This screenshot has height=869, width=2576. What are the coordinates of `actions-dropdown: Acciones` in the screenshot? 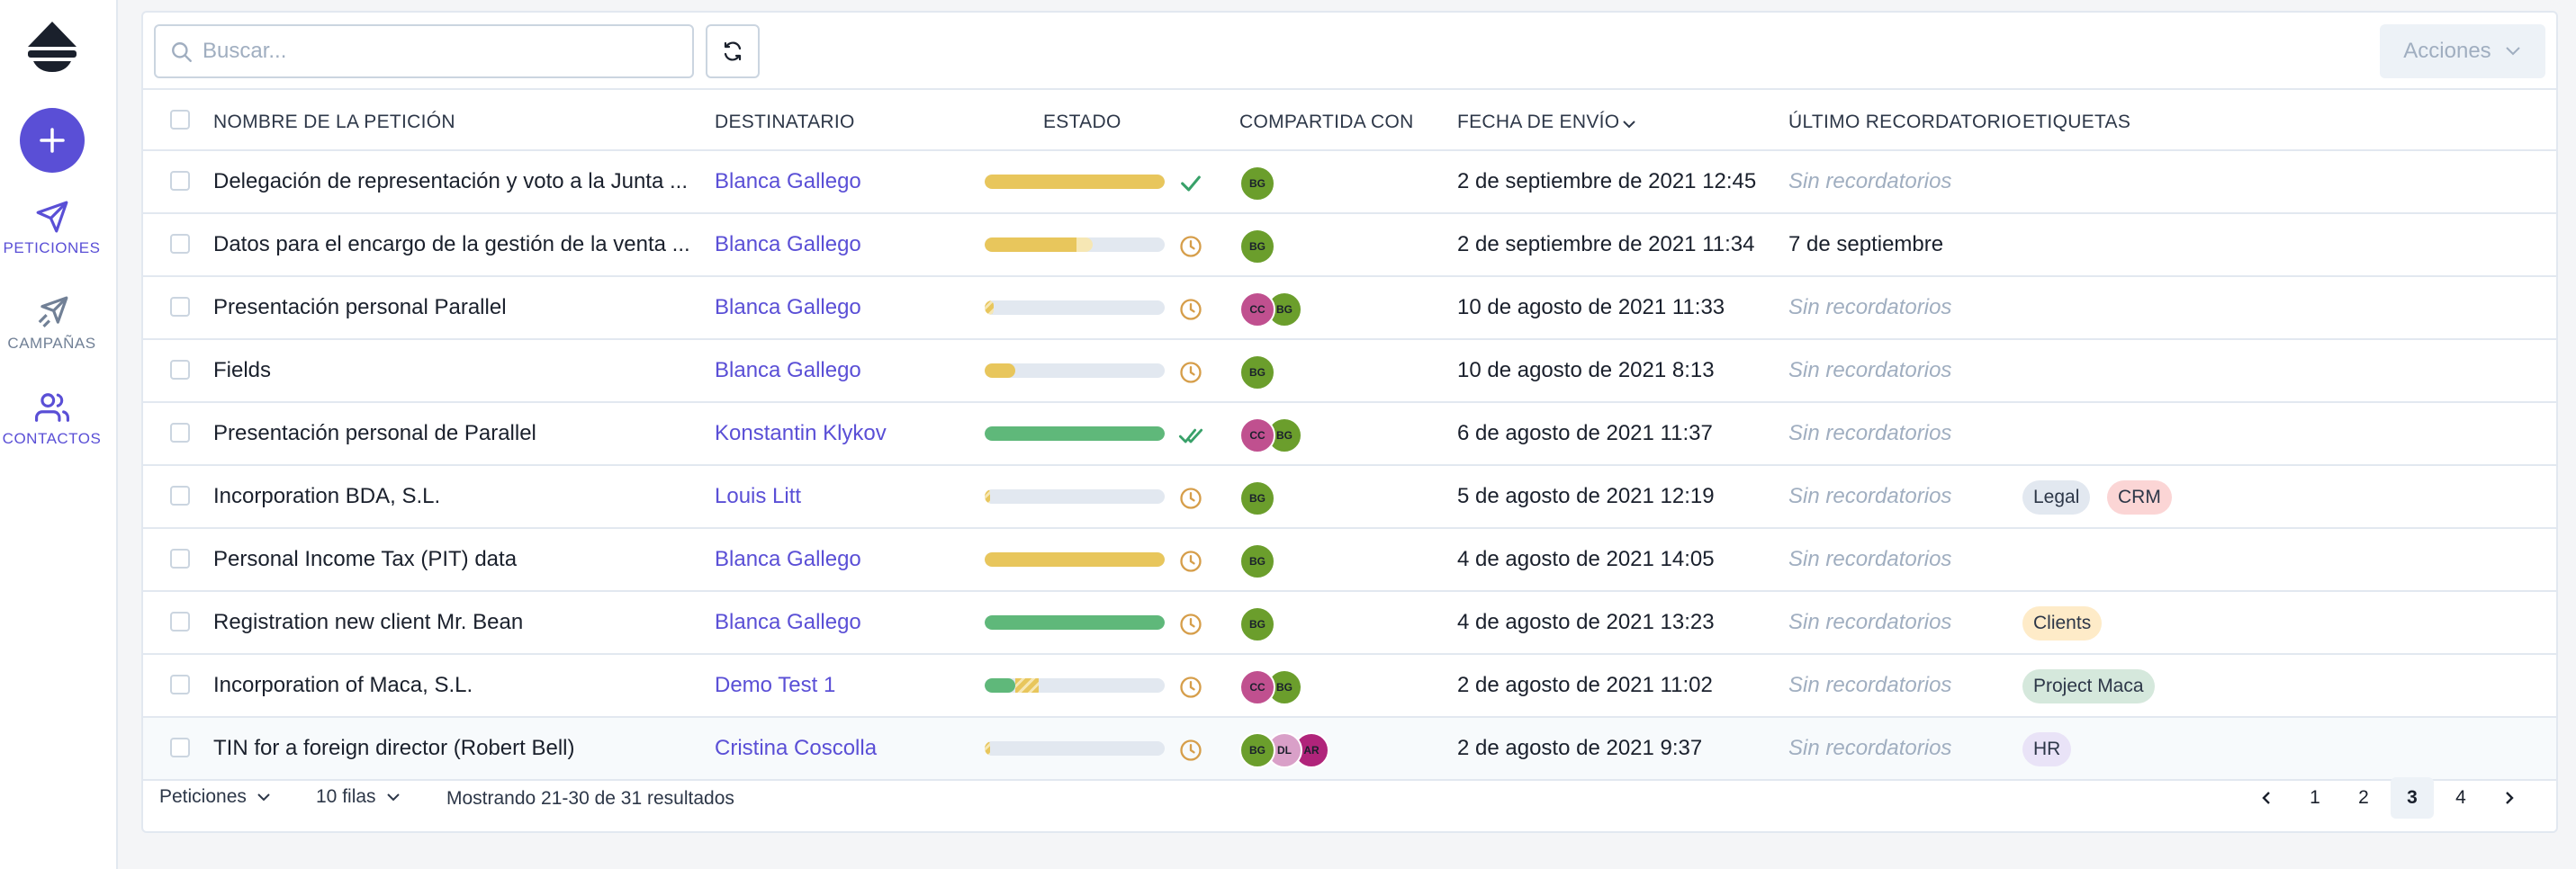 It's located at (2462, 51).